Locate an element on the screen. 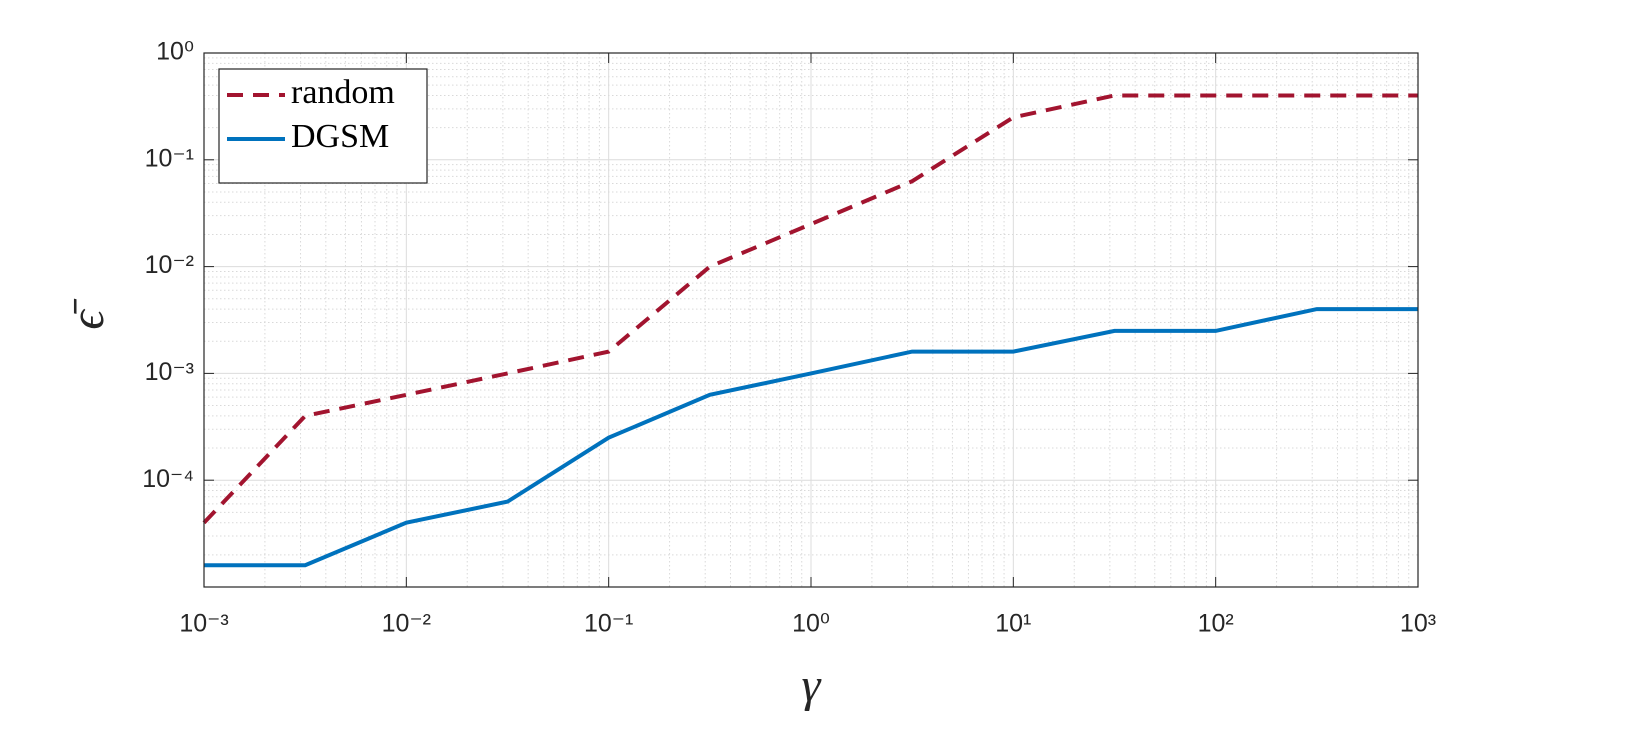 The width and height of the screenshot is (1650, 750). x-axis-label: γ is located at coordinates (812, 685).